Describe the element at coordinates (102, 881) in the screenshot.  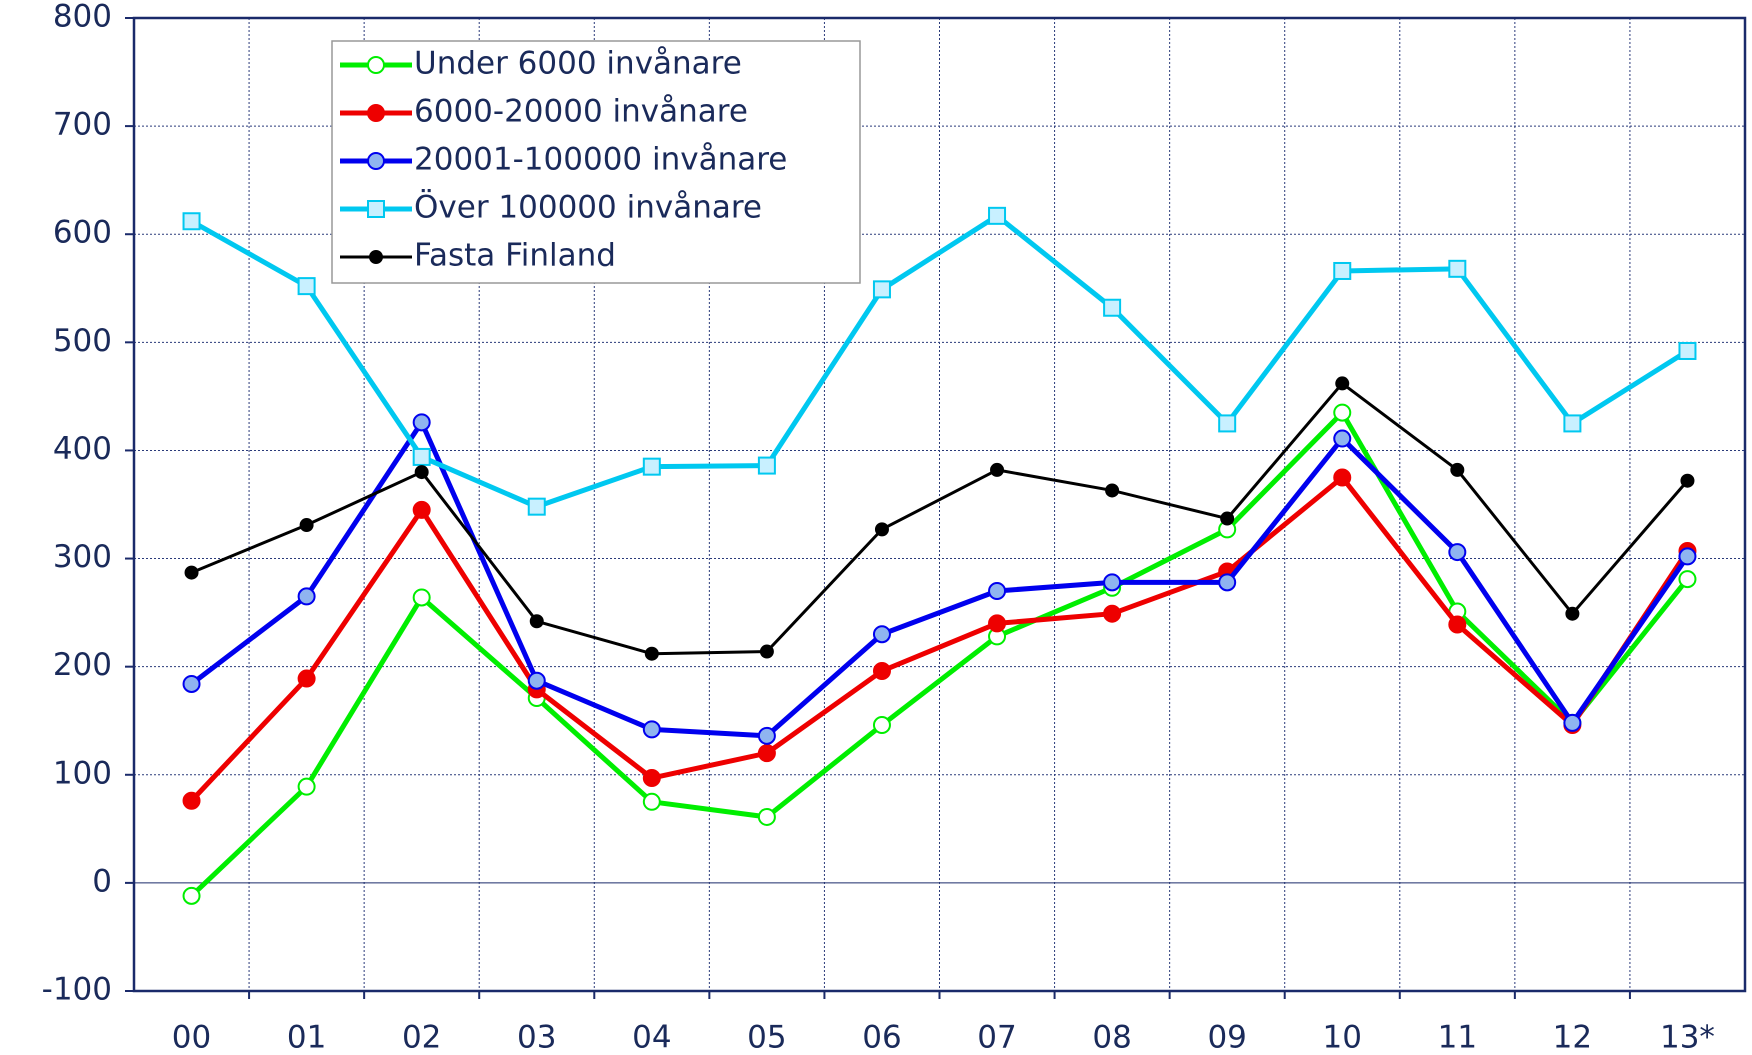
I see `y-tick-label: 0` at that location.